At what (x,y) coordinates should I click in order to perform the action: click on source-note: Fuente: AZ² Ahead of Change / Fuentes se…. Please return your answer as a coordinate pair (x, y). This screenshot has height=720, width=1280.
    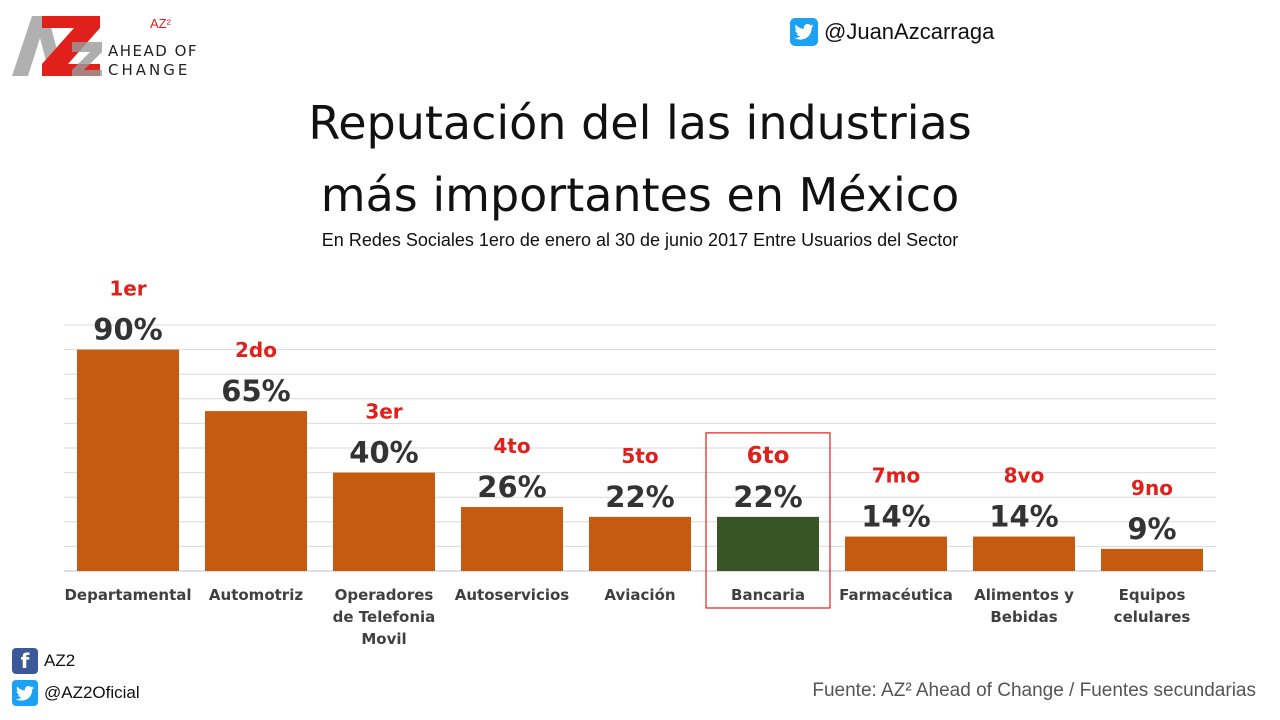
    Looking at the image, I should click on (1034, 690).